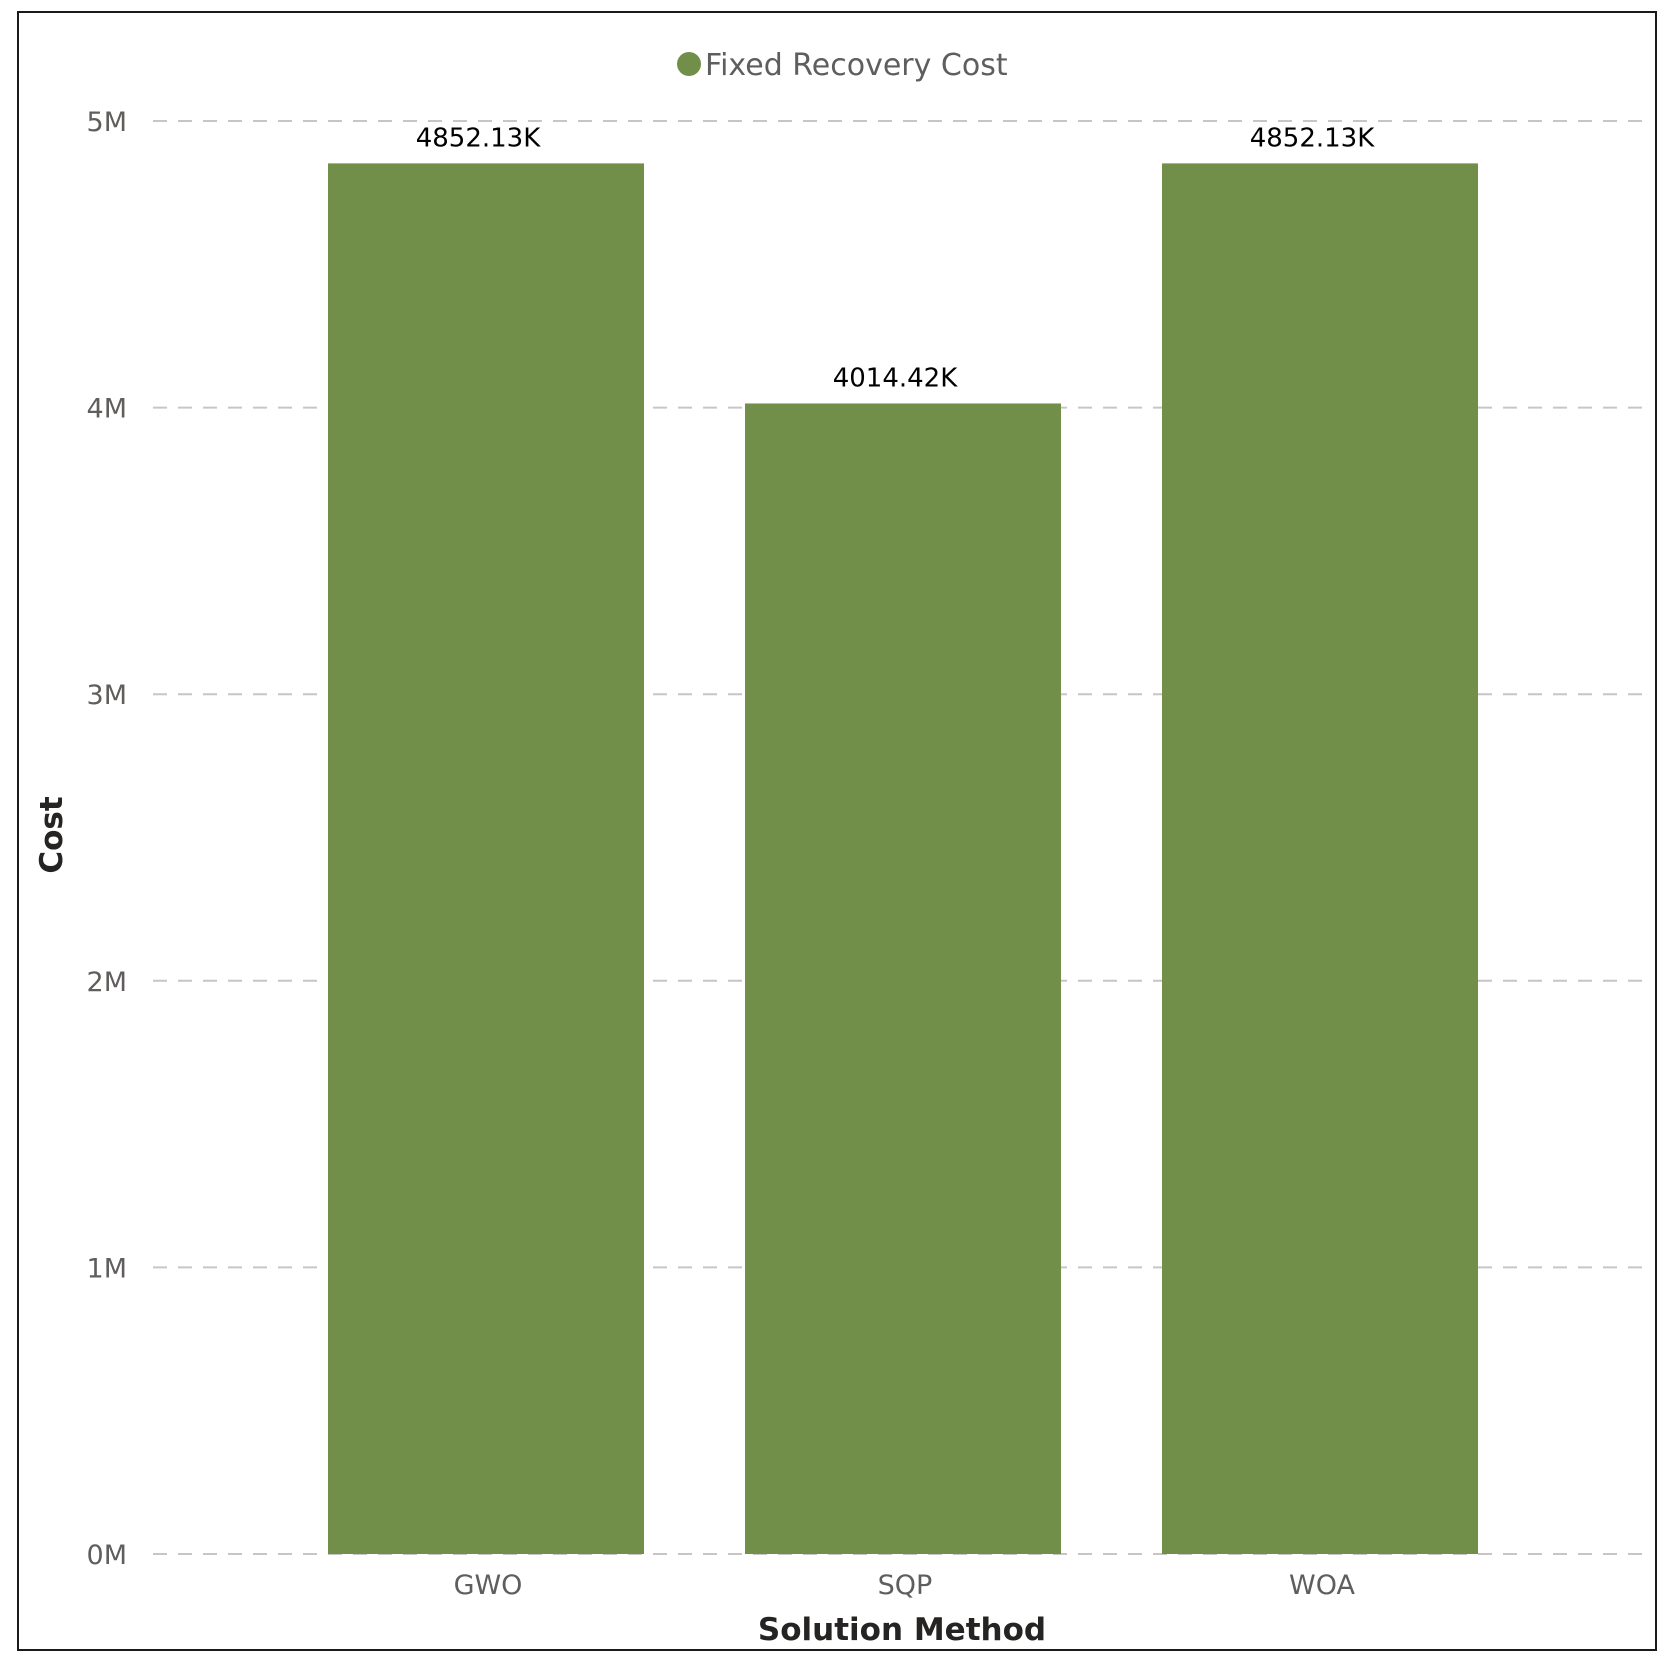  I want to click on legend: Fixed Recovery Cost, so click(842, 65).